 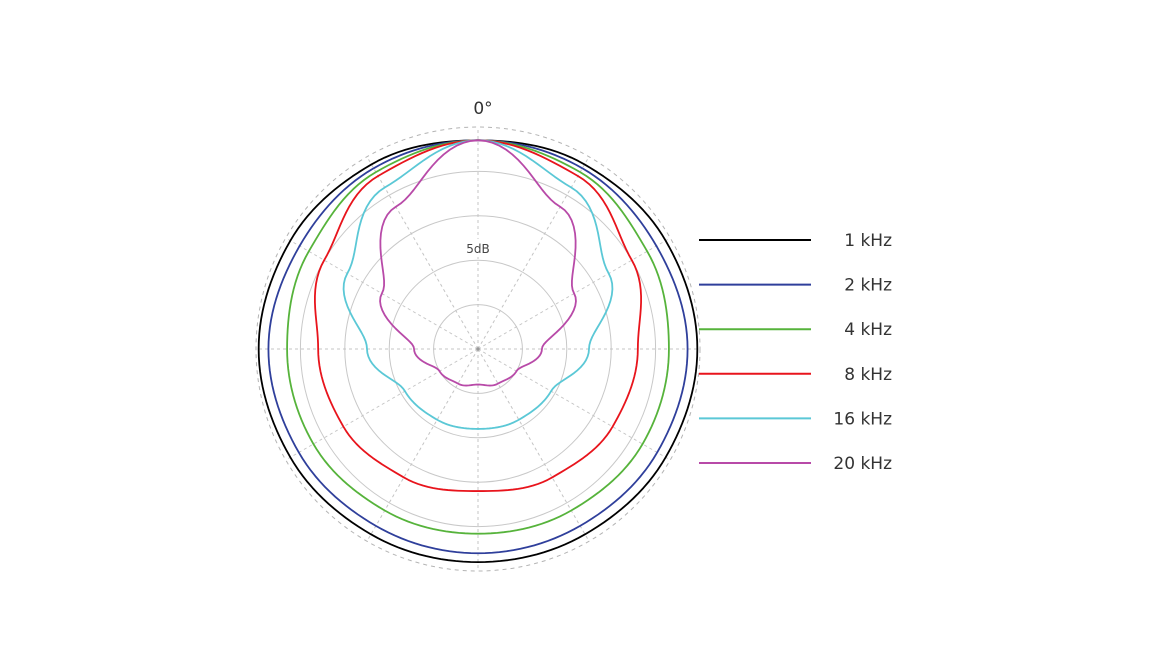 I want to click on angle-label-0deg: 0°, so click(x=482, y=109).